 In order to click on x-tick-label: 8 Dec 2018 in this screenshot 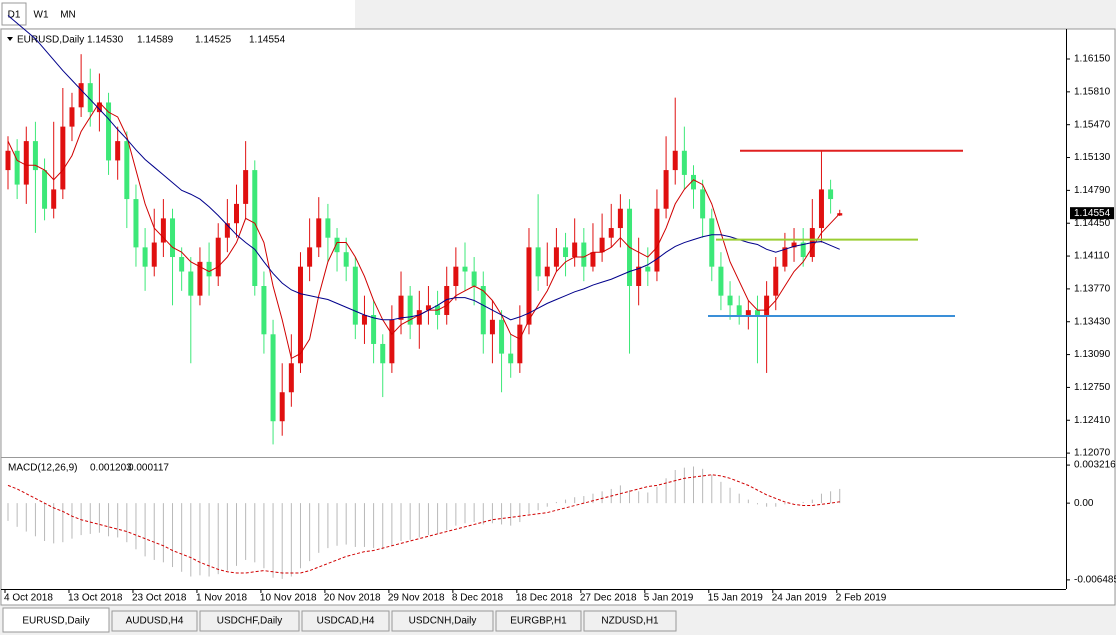, I will do `click(478, 598)`.